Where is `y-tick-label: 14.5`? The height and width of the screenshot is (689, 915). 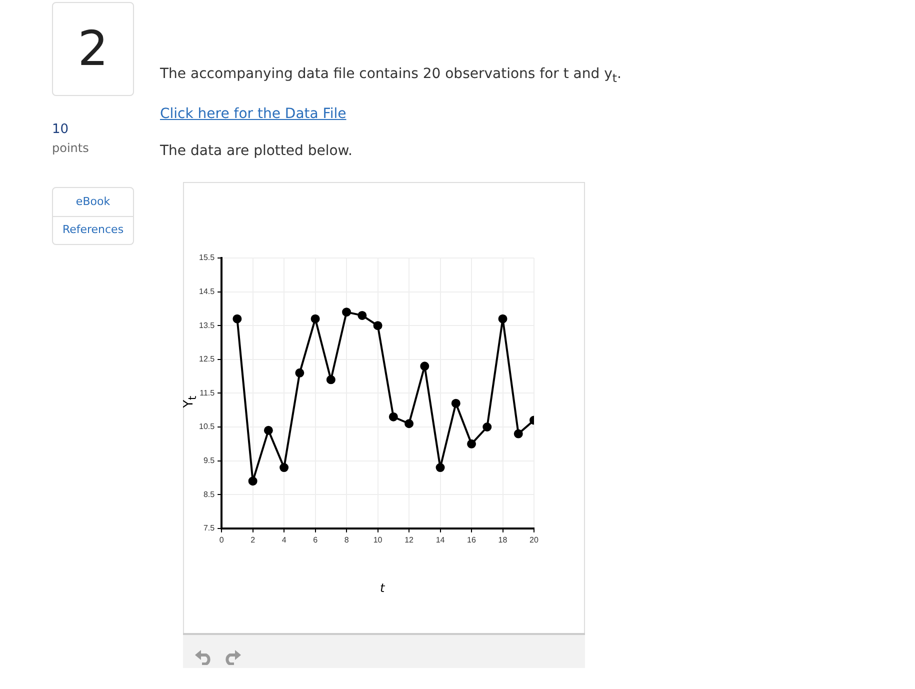 y-tick-label: 14.5 is located at coordinates (207, 291).